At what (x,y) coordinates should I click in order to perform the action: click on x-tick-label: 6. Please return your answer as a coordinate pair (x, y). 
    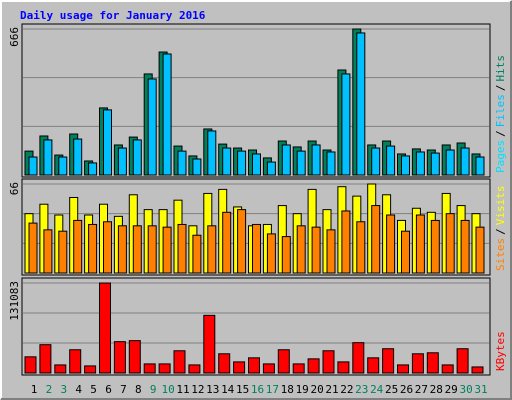
    Looking at the image, I should click on (108, 389).